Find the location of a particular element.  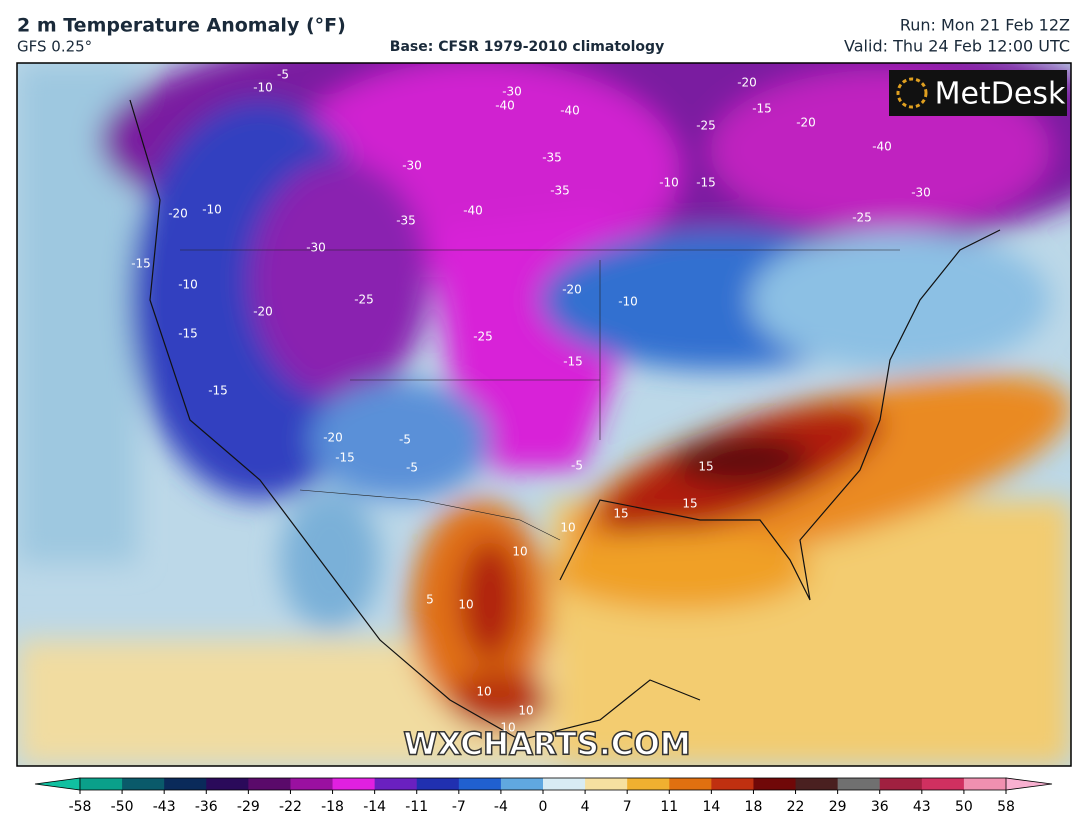

watermark: WXCHARTS.COM is located at coordinates (546, 745).